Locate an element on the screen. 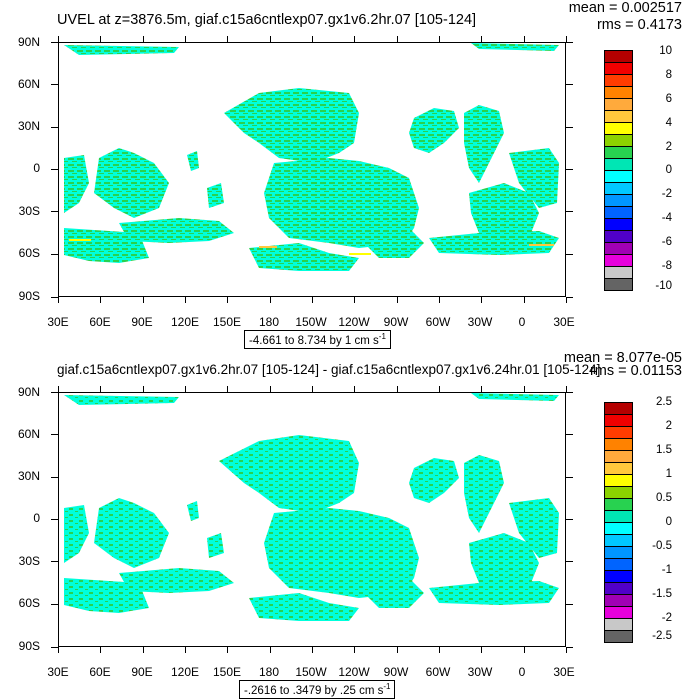  colorbar-label: -0.5 is located at coordinates (662, 546).